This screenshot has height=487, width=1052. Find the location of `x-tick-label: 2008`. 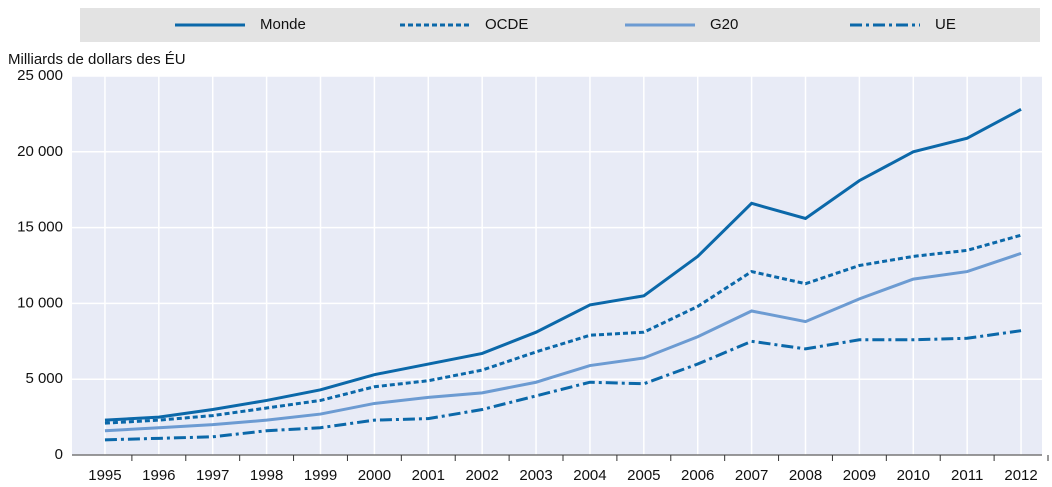

x-tick-label: 2008 is located at coordinates (805, 475).